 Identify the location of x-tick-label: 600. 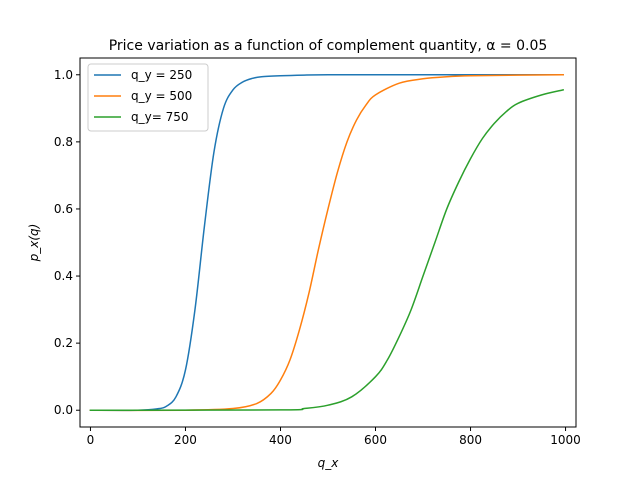
(375, 440).